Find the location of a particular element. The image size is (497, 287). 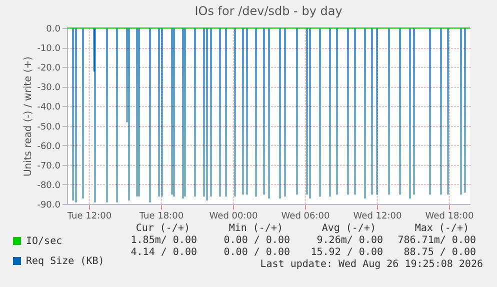

text: Min (-/+) is located at coordinates (255, 228).